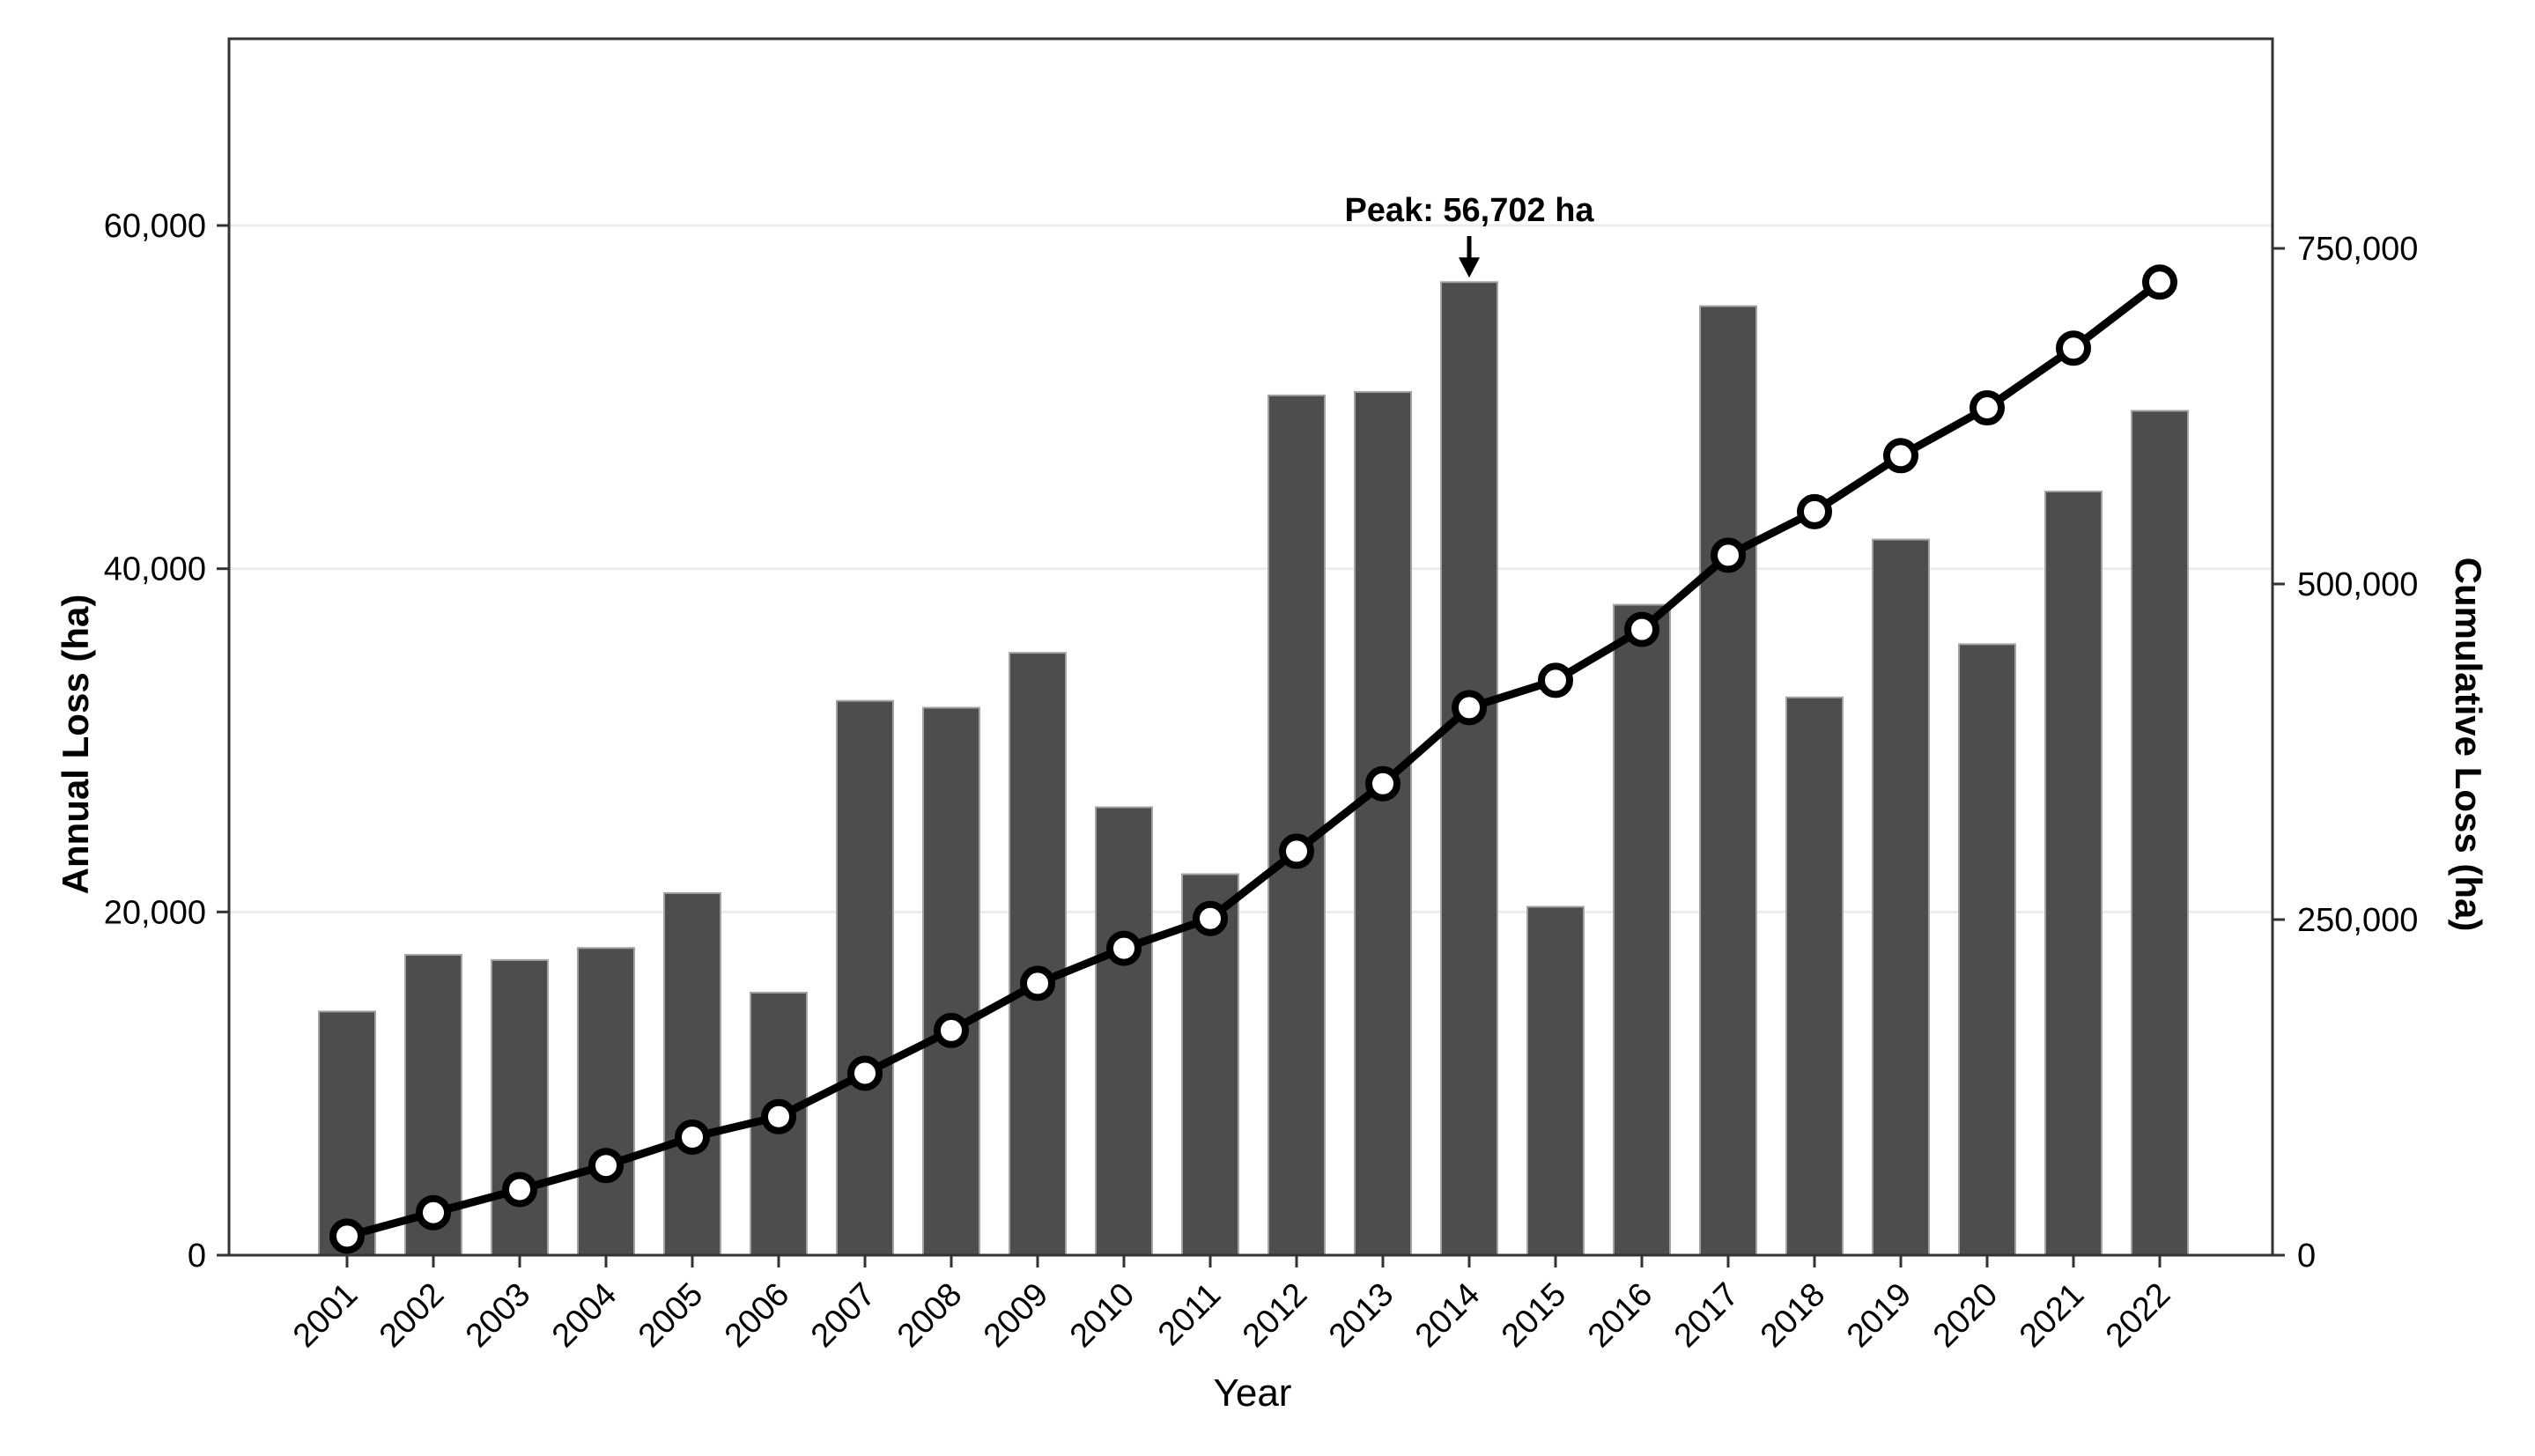 This screenshot has height=1456, width=2535. Describe the element at coordinates (325, 1315) in the screenshot. I see `x-tick-label-2001: 2001` at that location.